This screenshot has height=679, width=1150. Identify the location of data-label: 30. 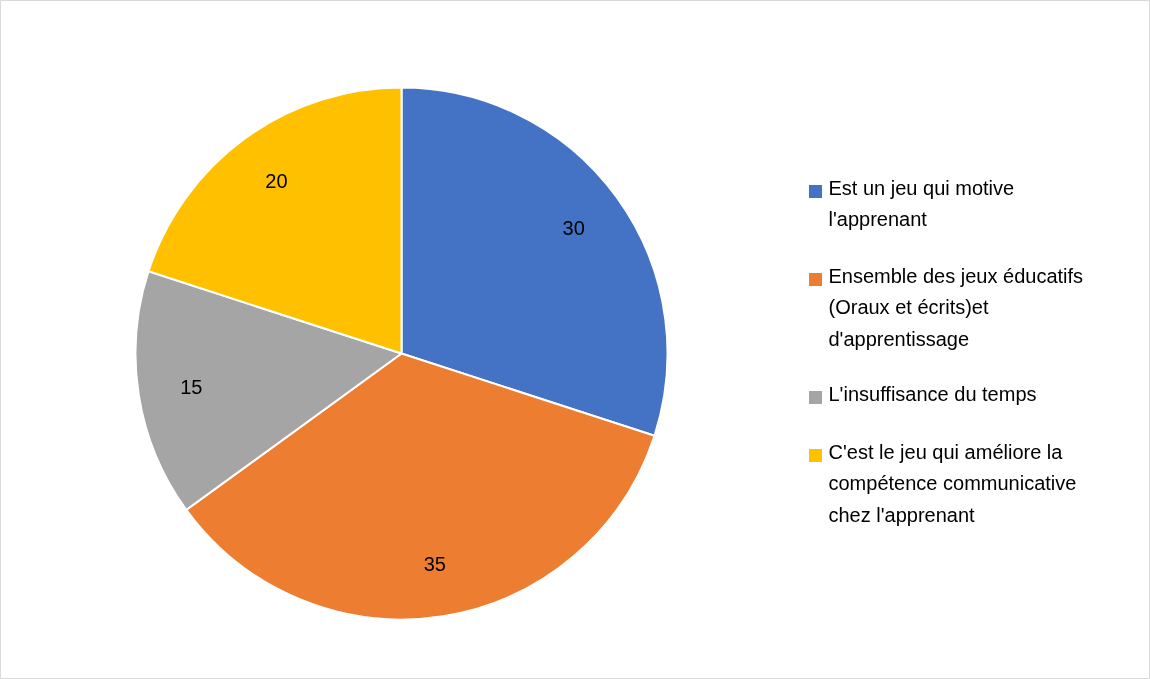
(573, 228).